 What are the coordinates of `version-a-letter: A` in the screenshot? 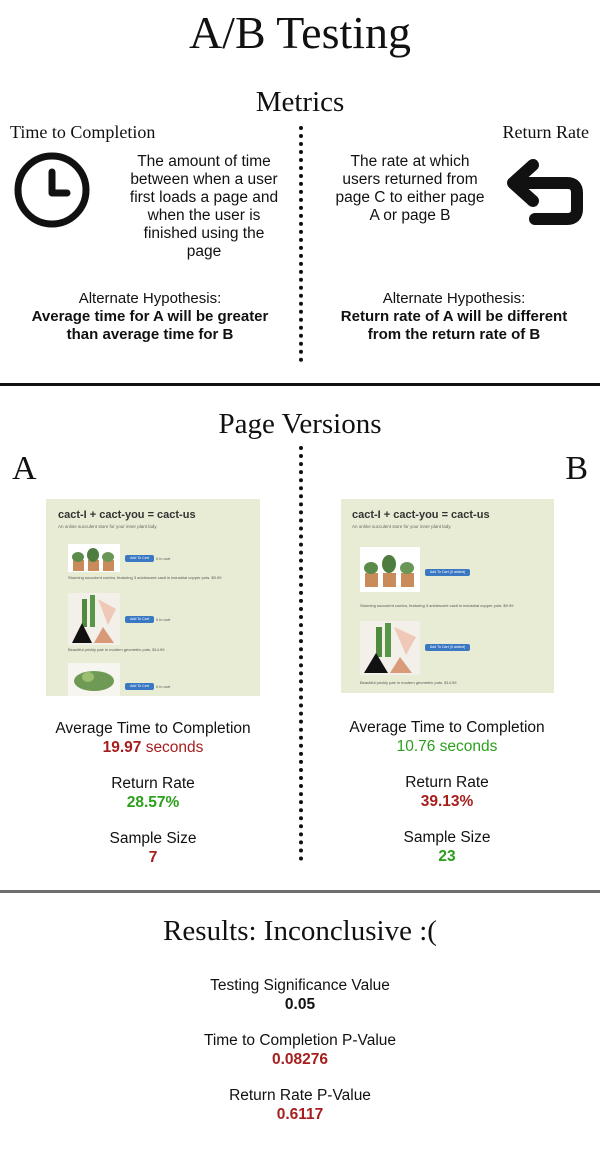 It's located at (24, 468).